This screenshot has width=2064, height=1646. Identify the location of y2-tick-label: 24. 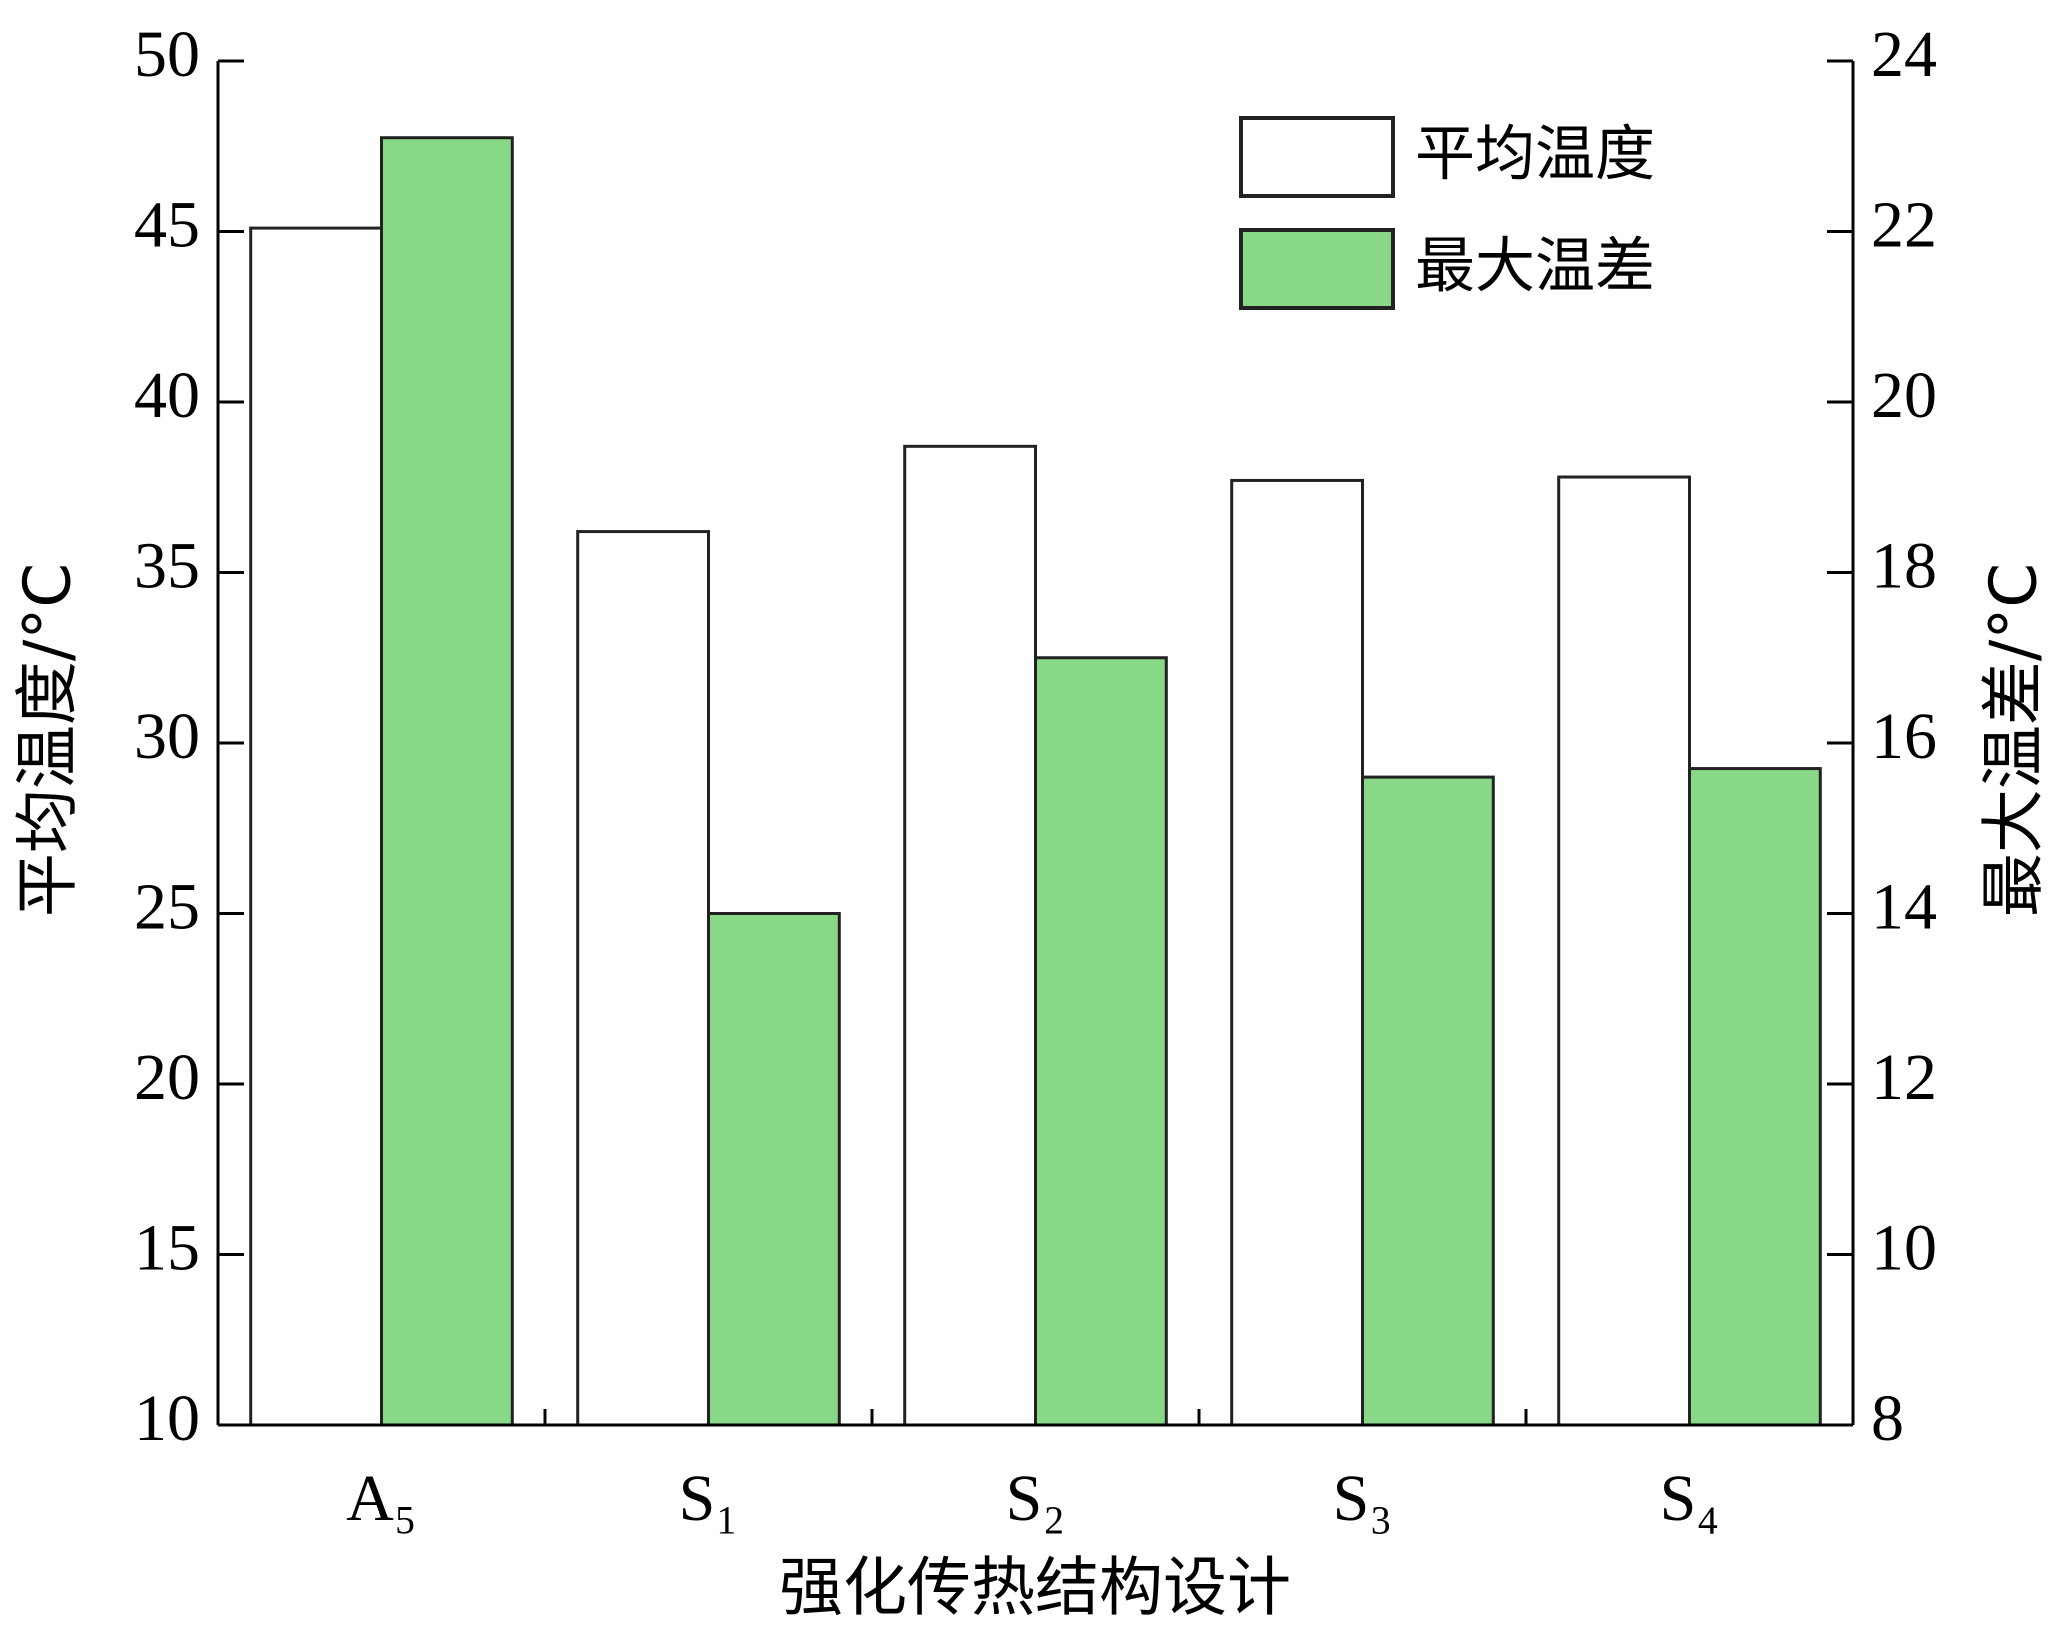
(1904, 54).